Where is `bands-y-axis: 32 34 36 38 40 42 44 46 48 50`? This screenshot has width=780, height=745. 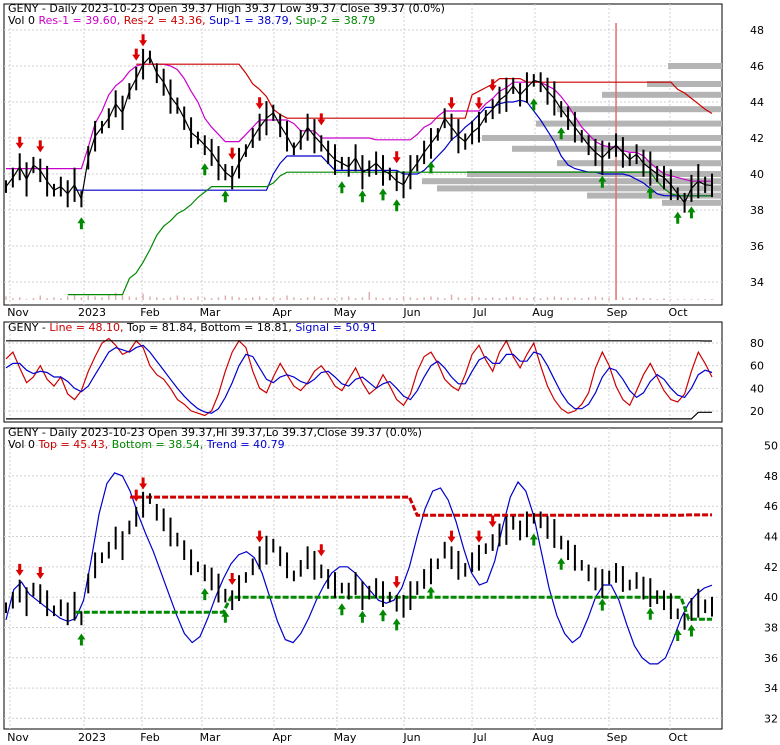
bands-y-axis: 32 34 36 38 40 42 44 46 48 50 is located at coordinates (771, 583).